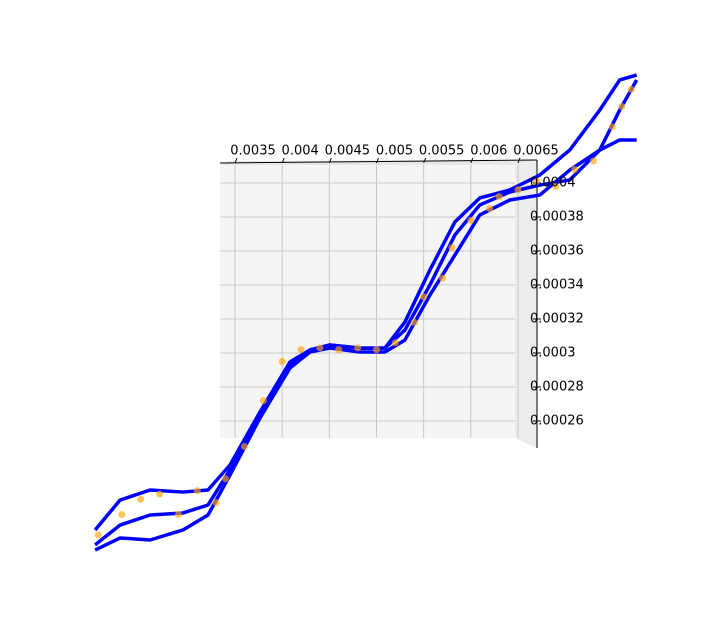 The height and width of the screenshot is (627, 709). What do you see at coordinates (394, 151) in the screenshot?
I see `x-tick-label: 0.005` at bounding box center [394, 151].